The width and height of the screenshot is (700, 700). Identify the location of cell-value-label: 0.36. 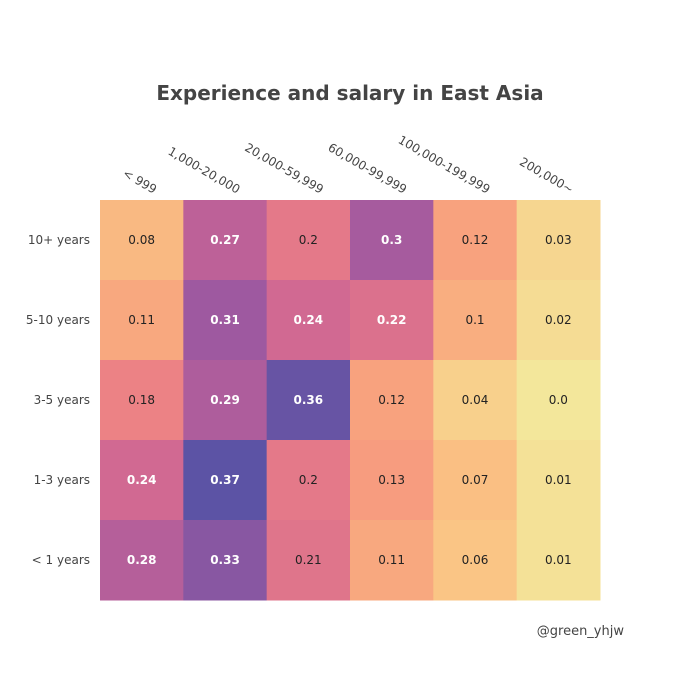
(309, 400).